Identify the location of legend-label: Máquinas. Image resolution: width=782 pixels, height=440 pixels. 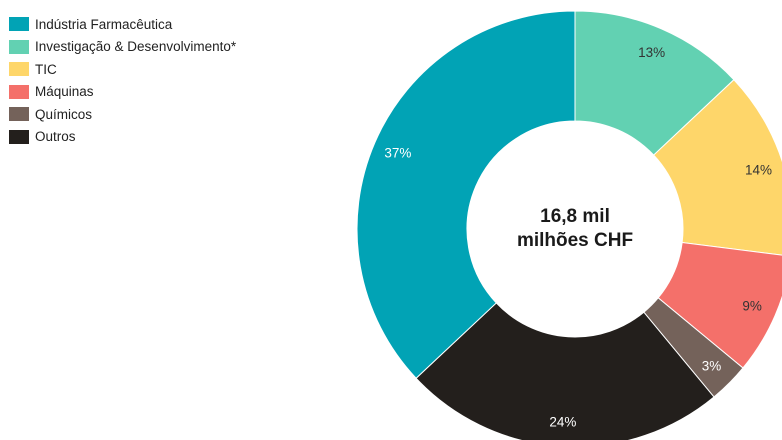
(64, 91).